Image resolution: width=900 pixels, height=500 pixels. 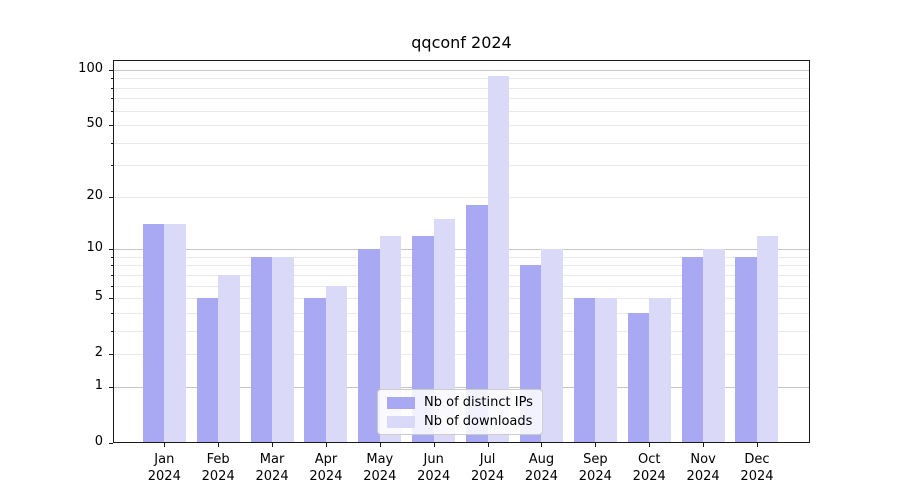 I want to click on chart-title: qqconf 2024, so click(x=461, y=42).